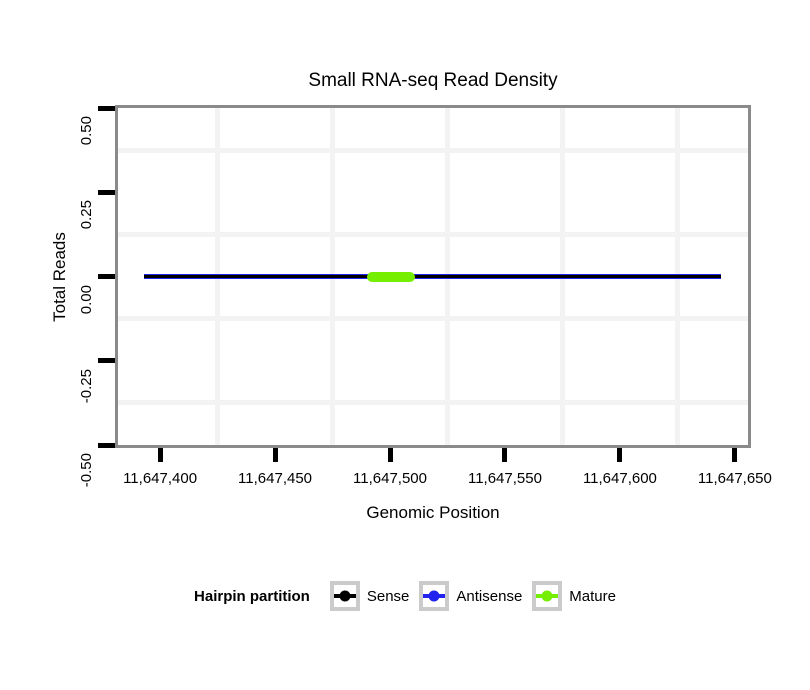 This screenshot has width=810, height=690. Describe the element at coordinates (252, 596) in the screenshot. I see `legend-title: Hairpin partition` at that location.